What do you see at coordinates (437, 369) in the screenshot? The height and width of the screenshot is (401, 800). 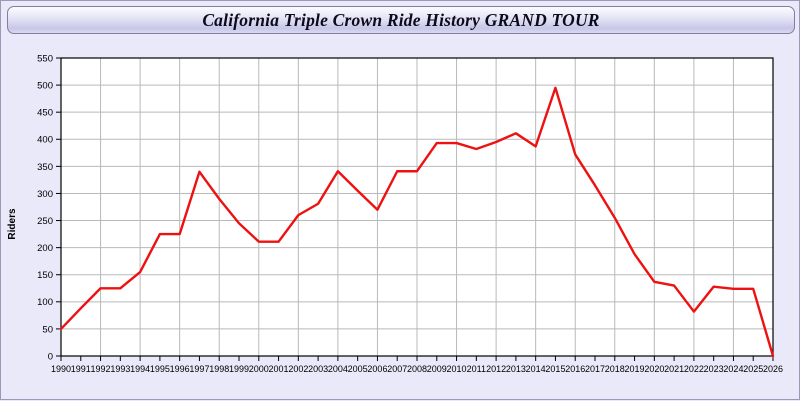 I see `svg-text: 2009` at bounding box center [437, 369].